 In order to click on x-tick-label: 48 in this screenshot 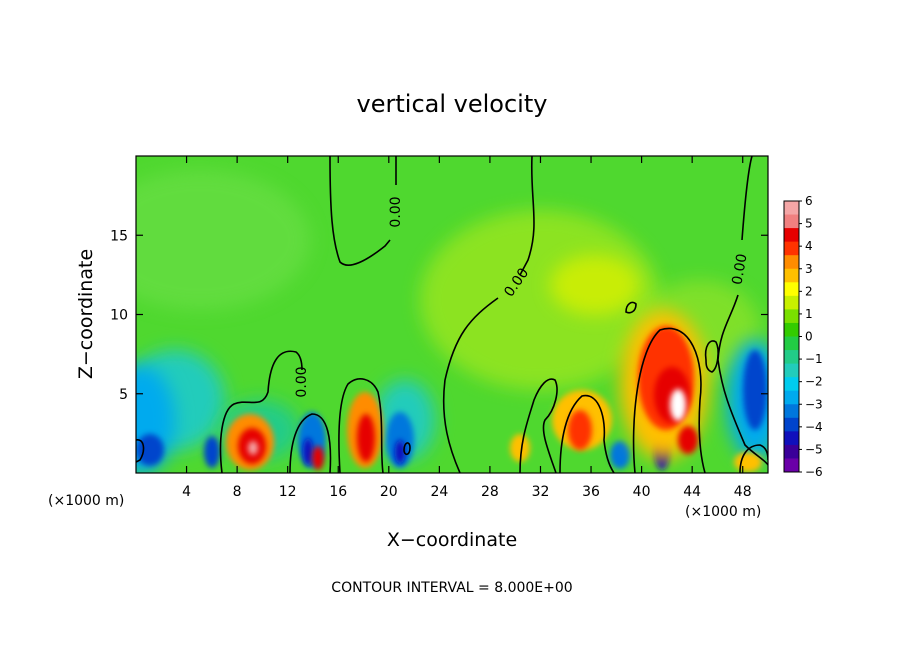, I will do `click(743, 492)`.